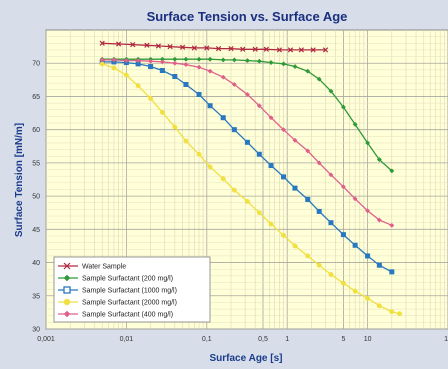 The image size is (448, 369). I want to click on y-tick-label: 55, so click(36, 163).